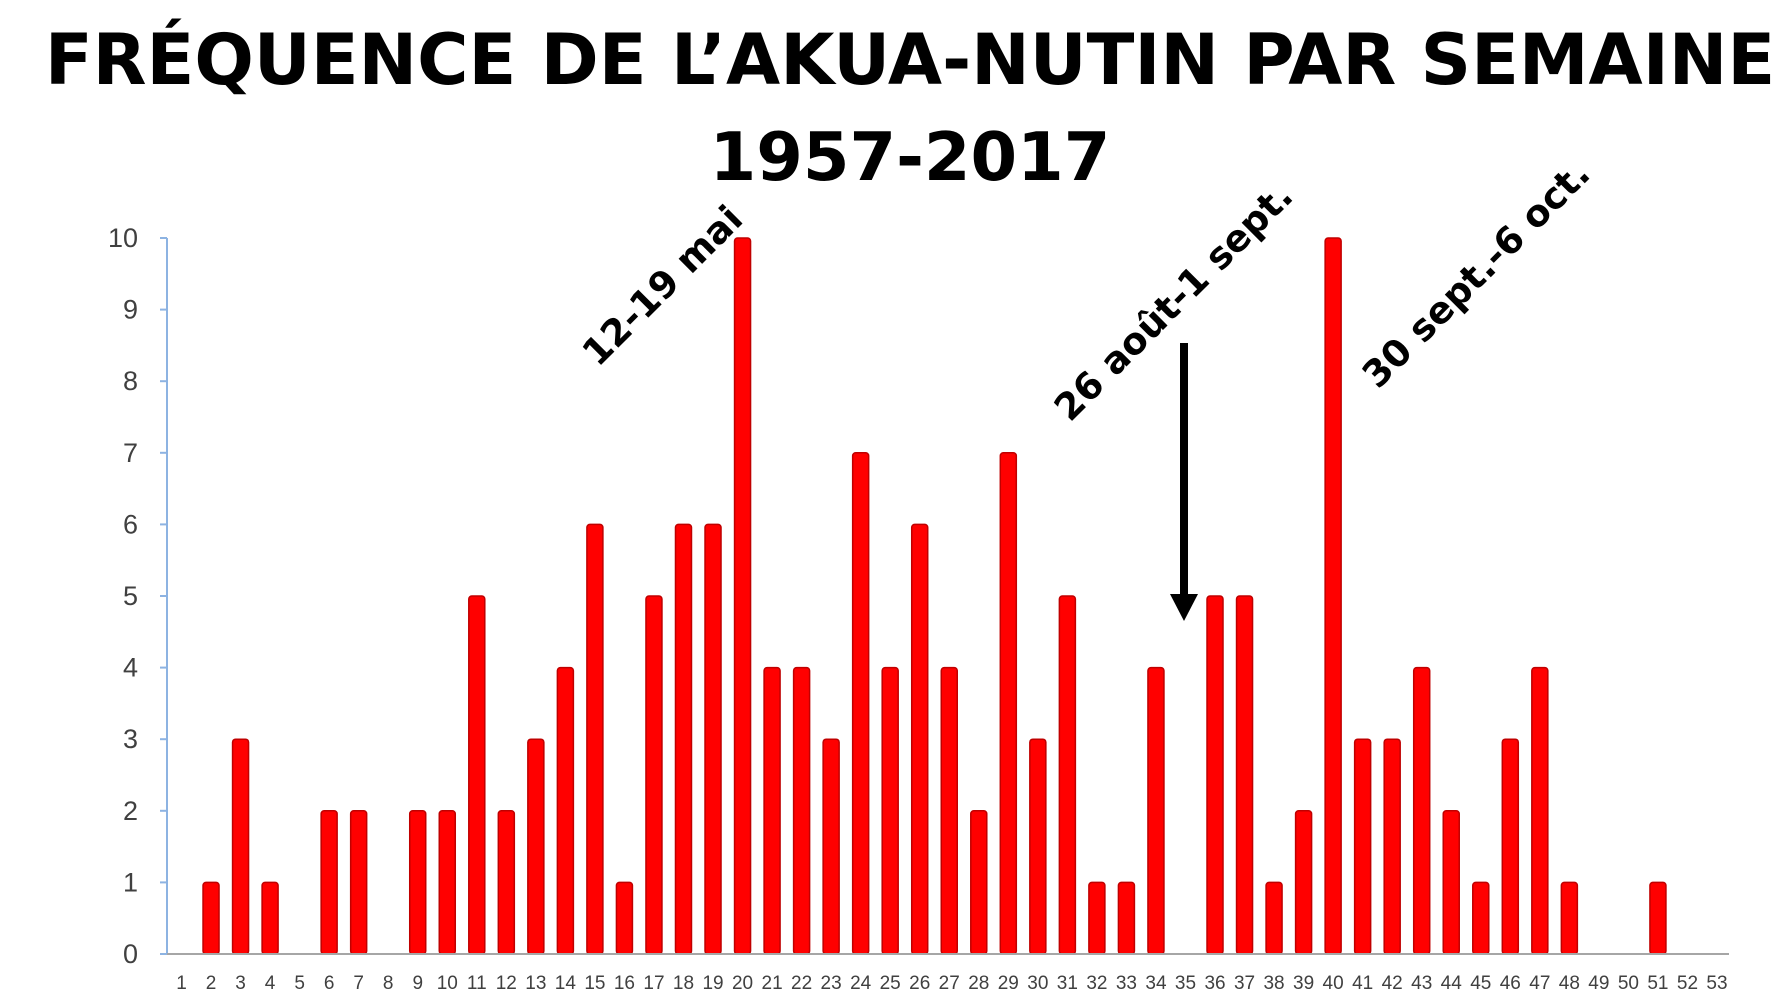 This screenshot has width=1780, height=1006. I want to click on y-tick-label: 5, so click(130, 596).